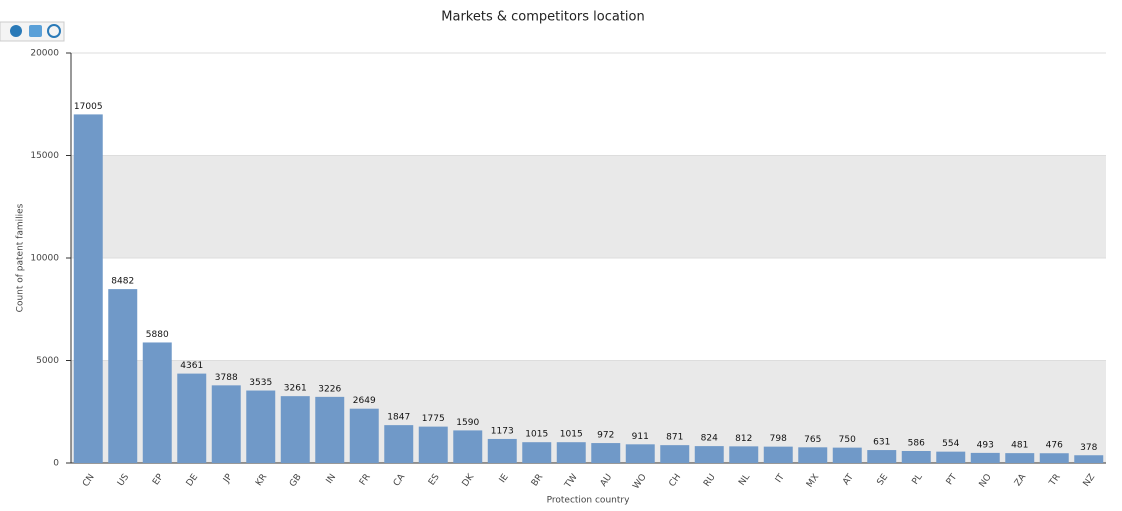 This screenshot has width=1122, height=511. What do you see at coordinates (780, 478) in the screenshot?
I see `x-tick-label: IT` at bounding box center [780, 478].